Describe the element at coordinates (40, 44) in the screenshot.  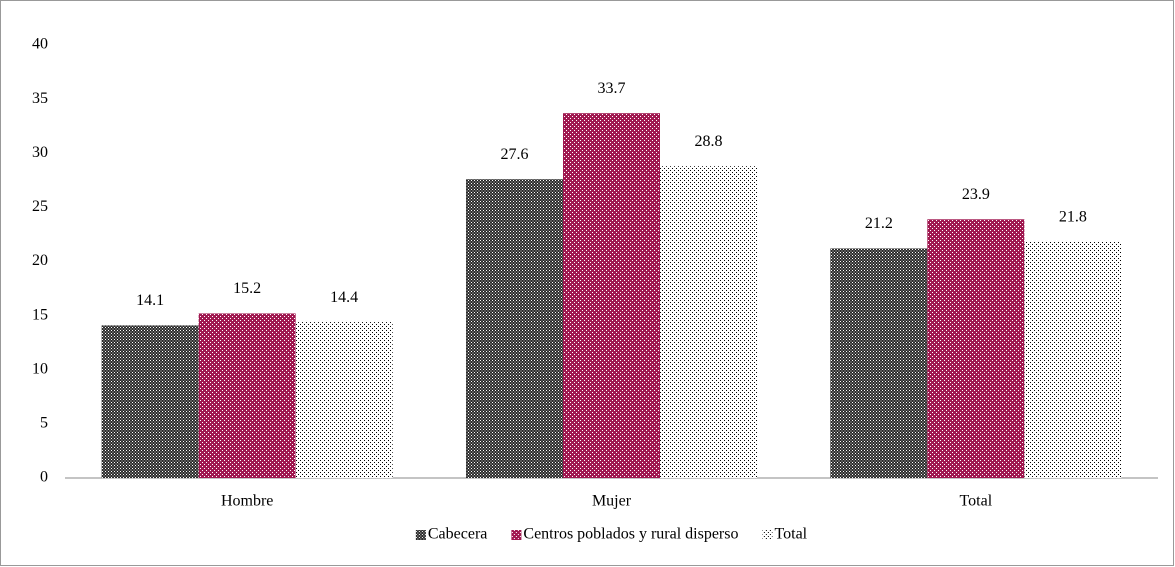
I see `y-tick-label: 40` at that location.